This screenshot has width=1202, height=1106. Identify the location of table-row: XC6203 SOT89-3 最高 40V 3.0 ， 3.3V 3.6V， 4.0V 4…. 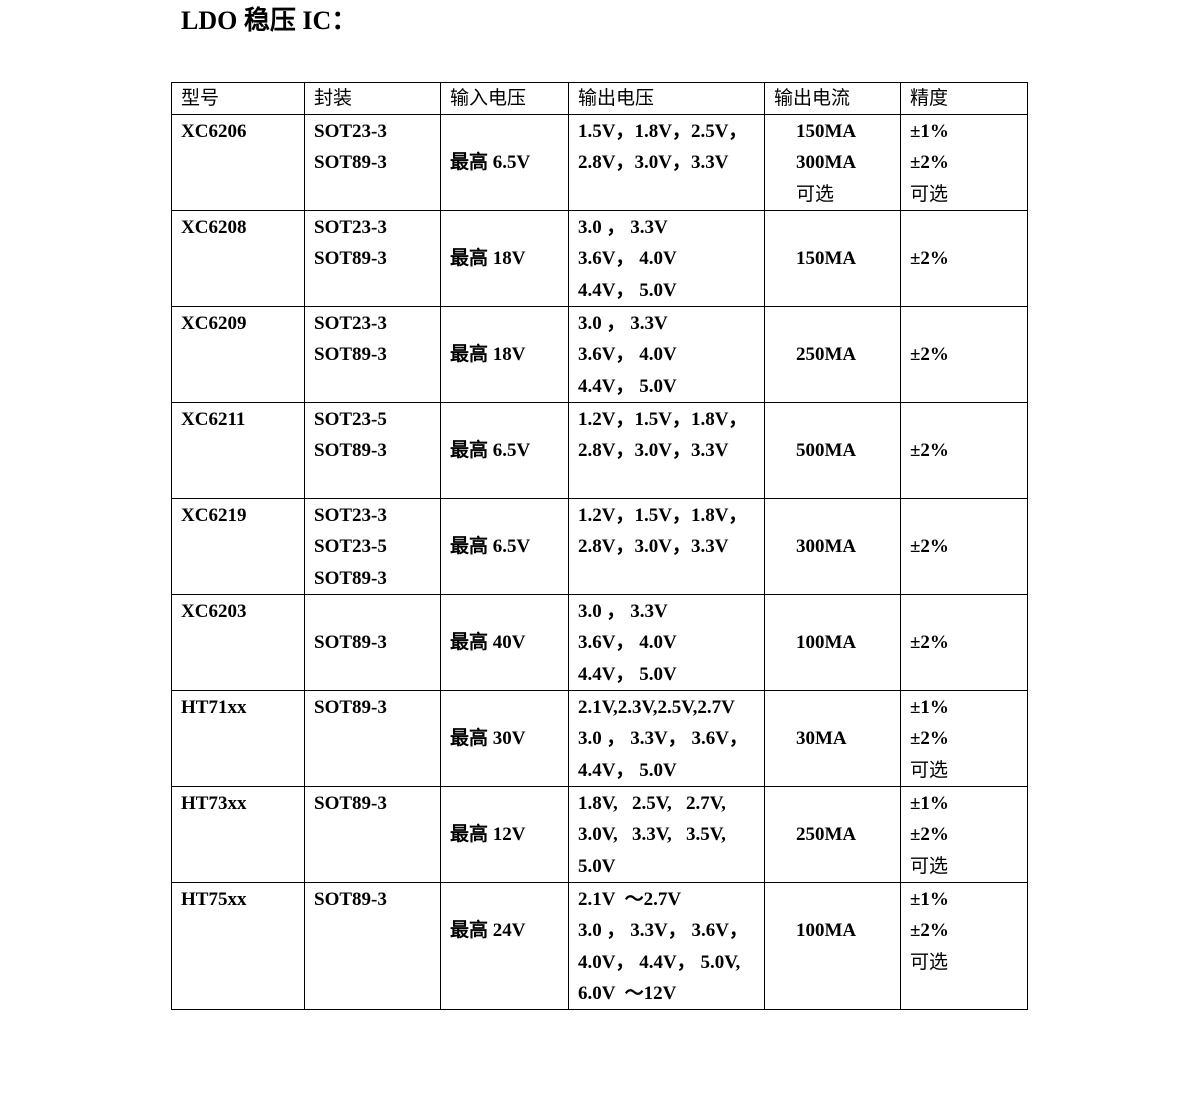
(599, 642).